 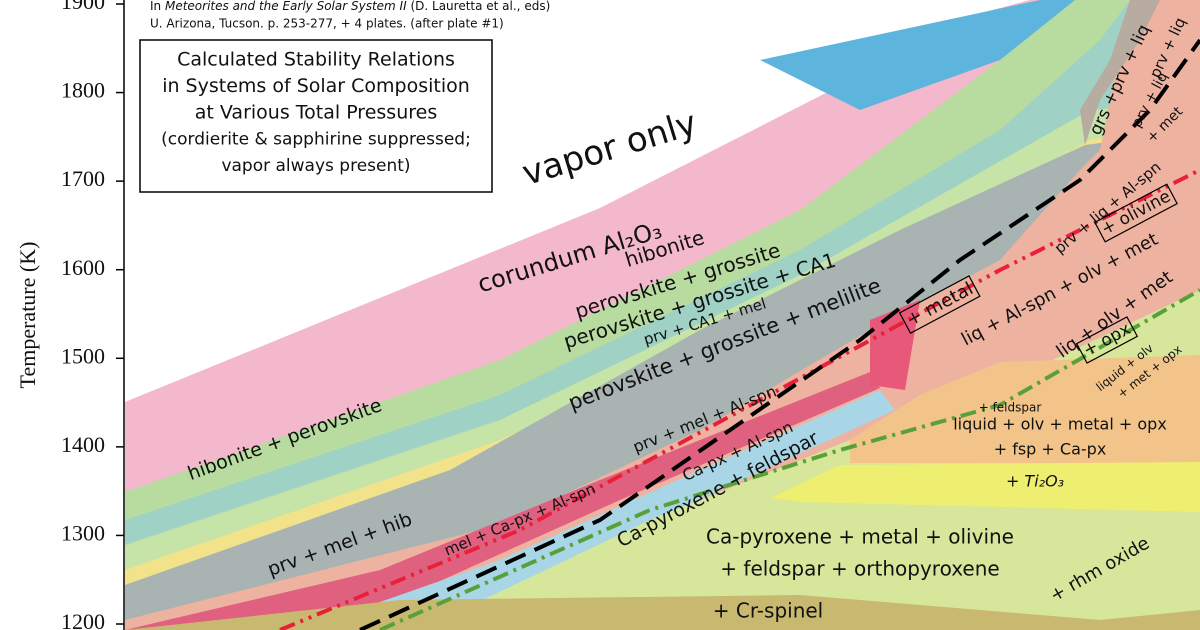 I want to click on y-tick-label: 1700, so click(x=83, y=178).